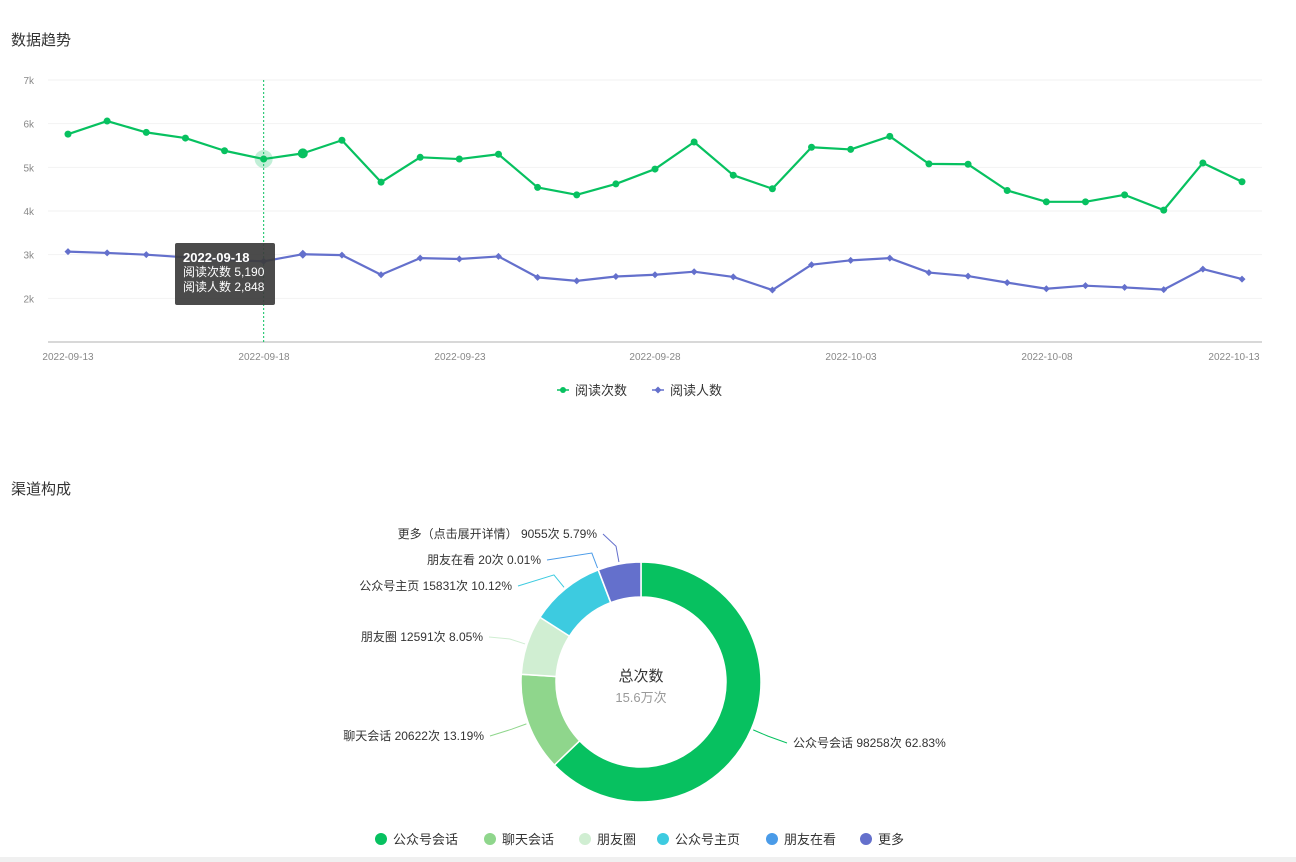 Image resolution: width=1296 pixels, height=862 pixels. I want to click on channel-section-title: 渠道构成, so click(41, 489).